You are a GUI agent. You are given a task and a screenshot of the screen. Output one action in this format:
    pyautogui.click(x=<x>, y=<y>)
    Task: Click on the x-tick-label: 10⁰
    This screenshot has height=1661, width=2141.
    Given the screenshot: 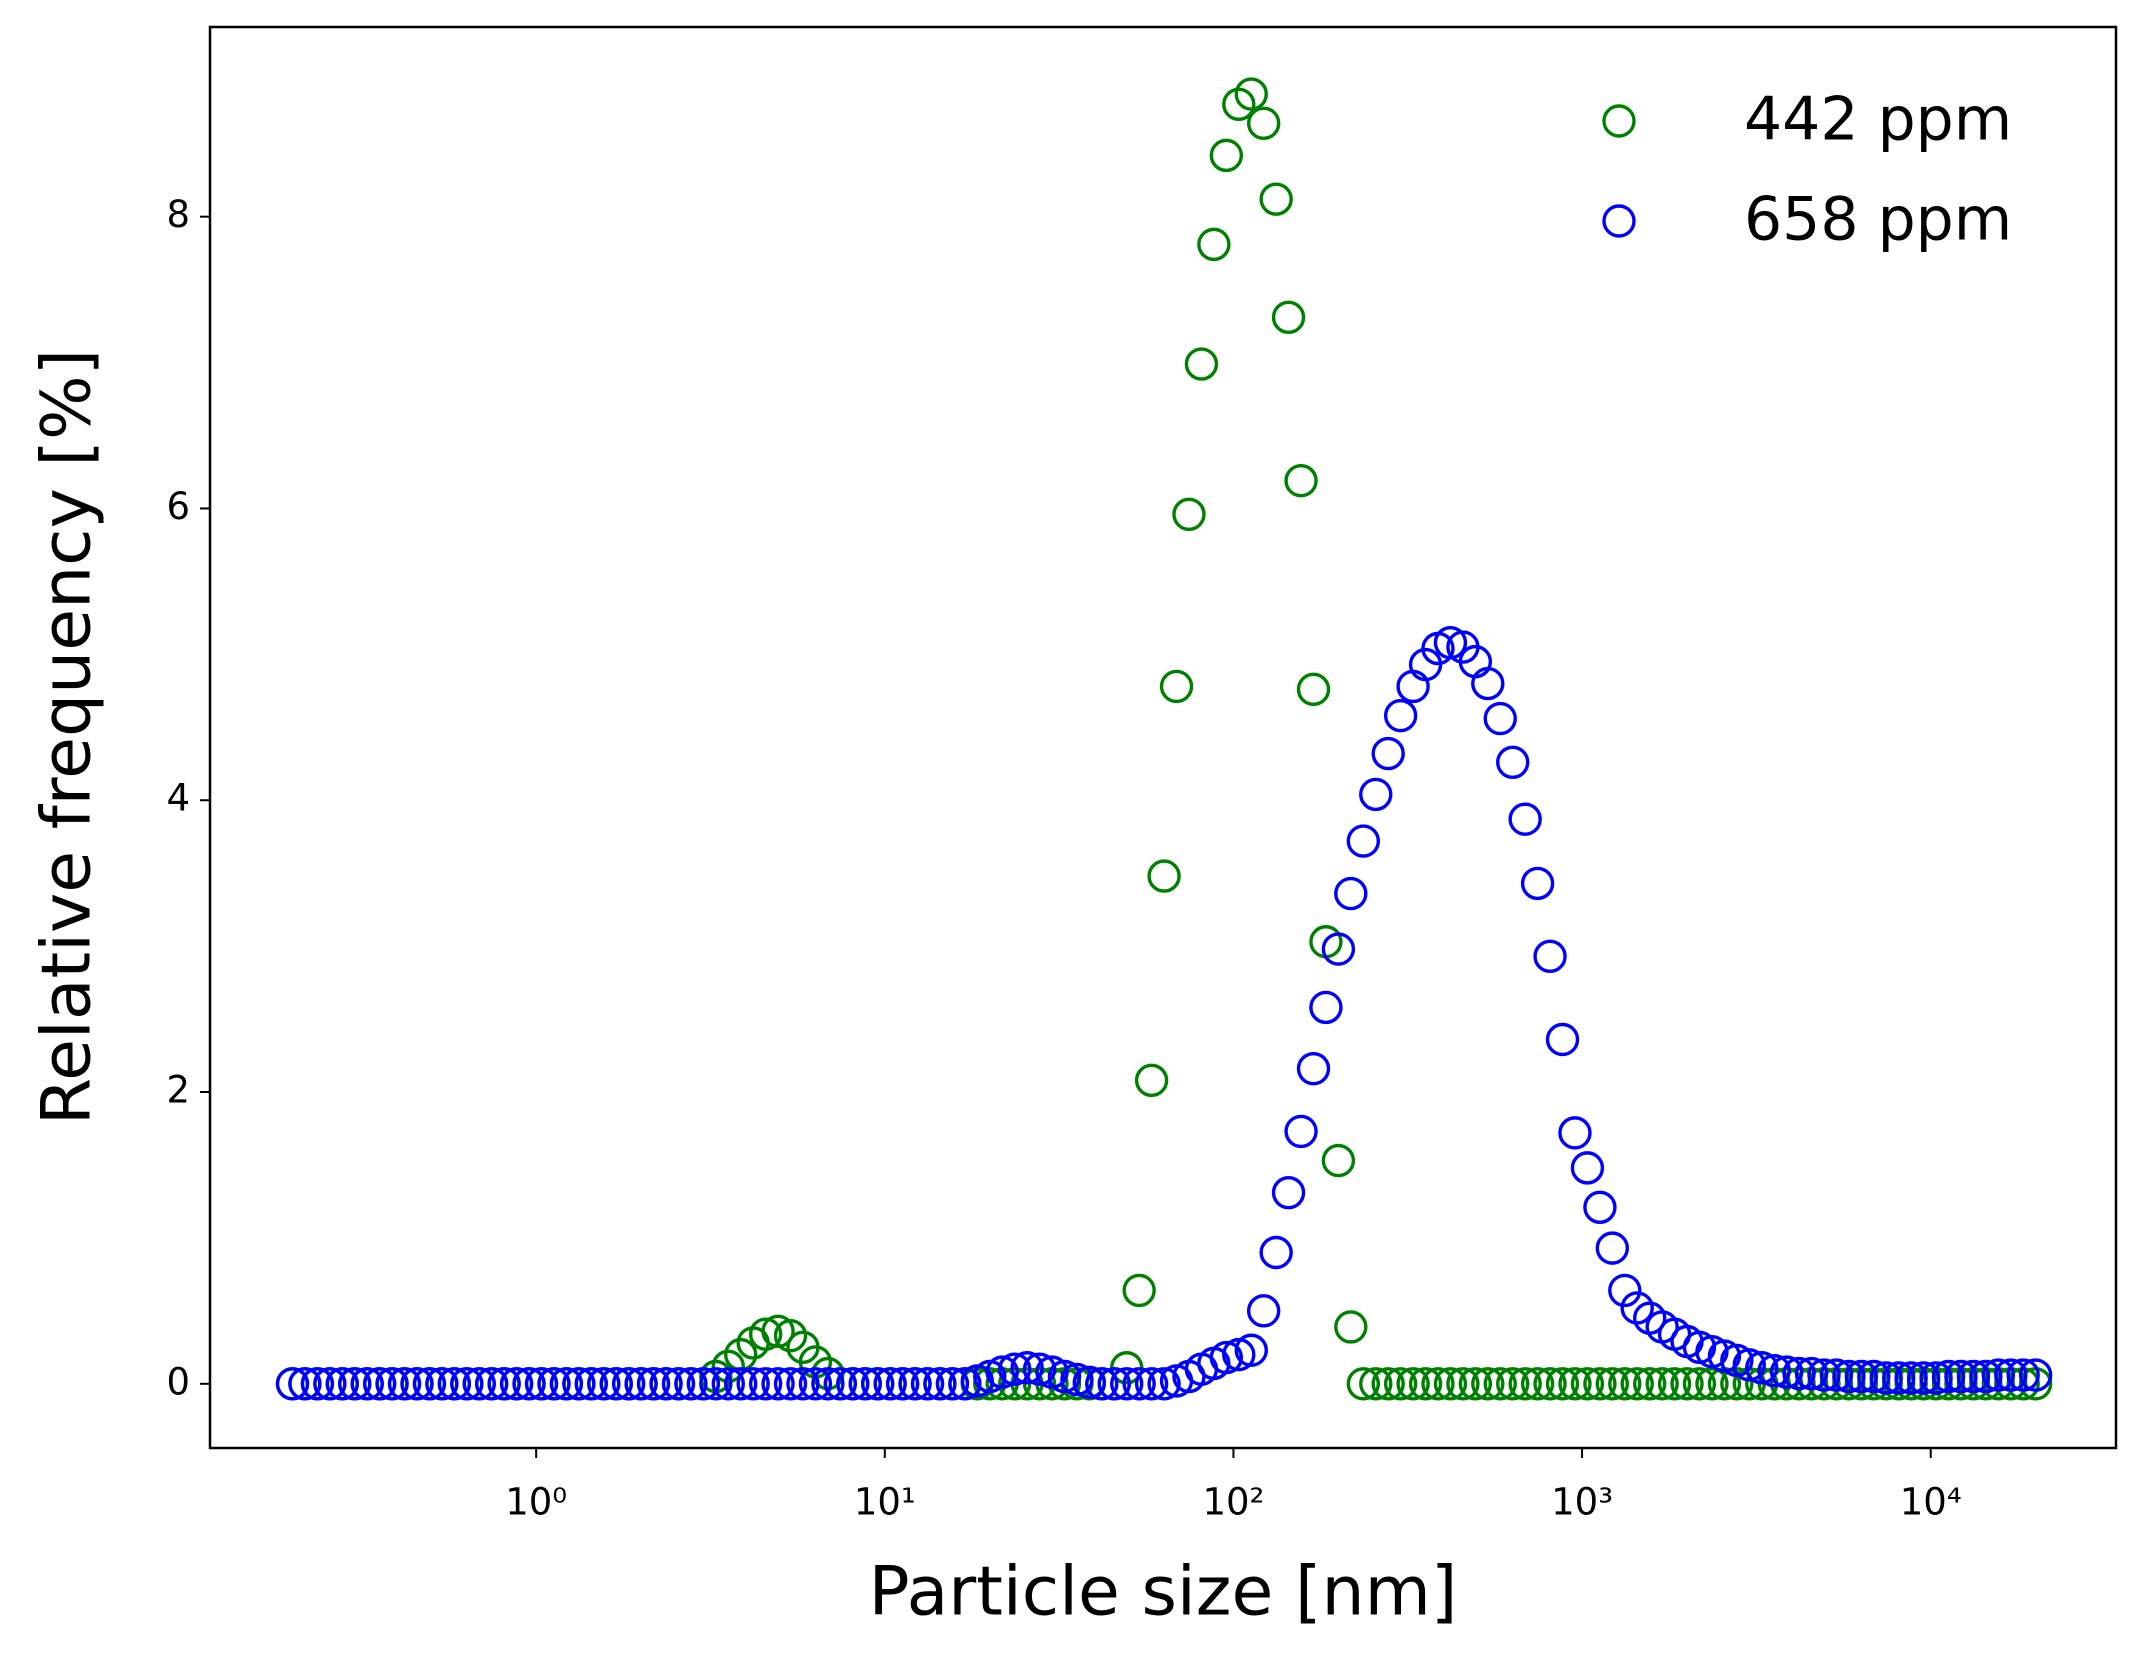 What is the action you would take?
    pyautogui.click(x=536, y=1502)
    